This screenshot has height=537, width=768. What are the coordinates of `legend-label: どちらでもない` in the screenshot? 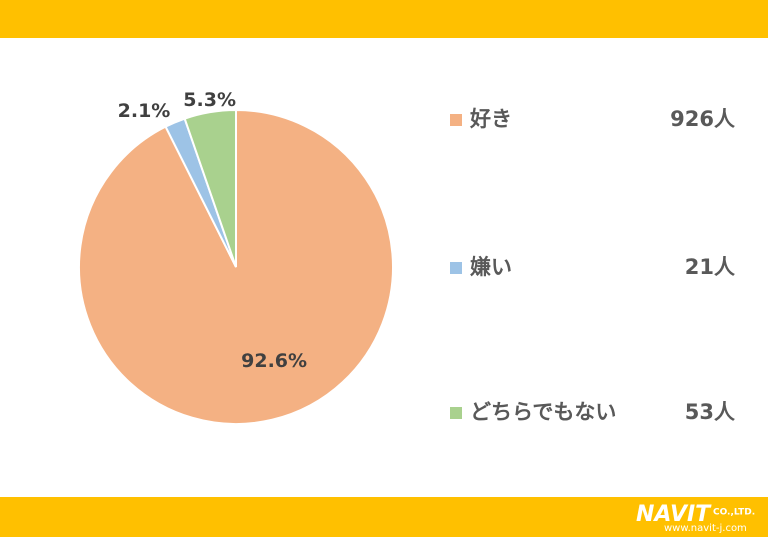 It's located at (543, 412).